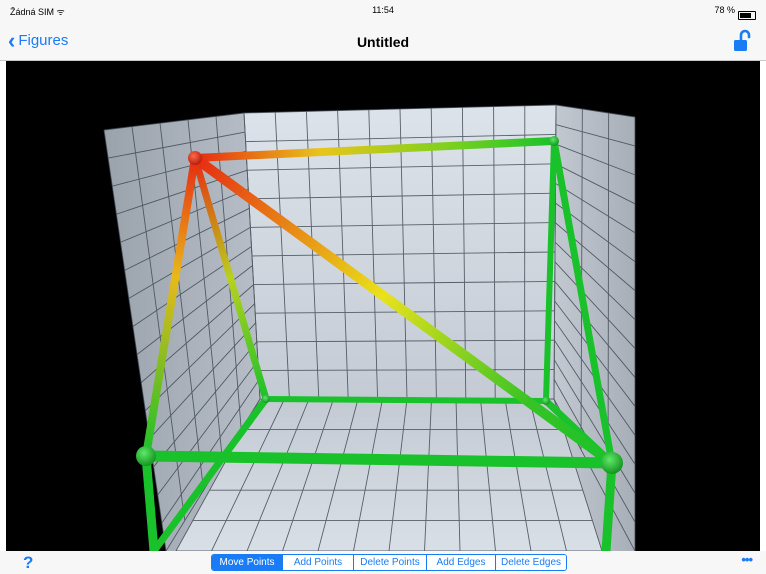 This screenshot has height=574, width=766. I want to click on carrier-label: Žádná SIM ᯤ, so click(37, 11).